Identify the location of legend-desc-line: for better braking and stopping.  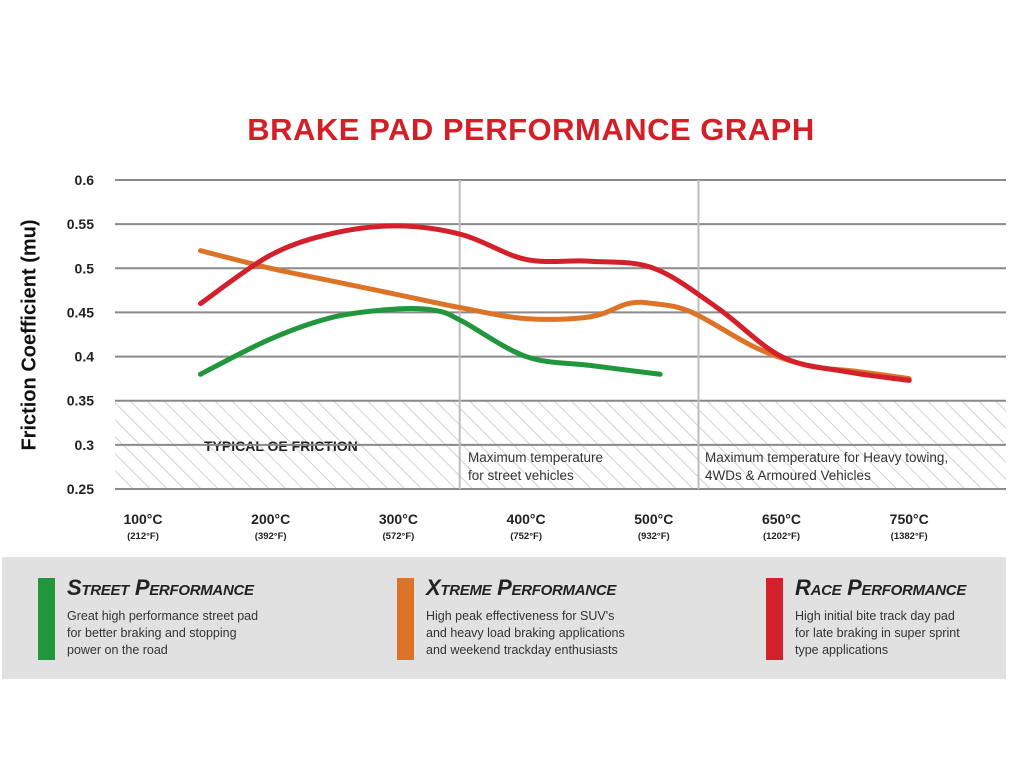
(152, 633).